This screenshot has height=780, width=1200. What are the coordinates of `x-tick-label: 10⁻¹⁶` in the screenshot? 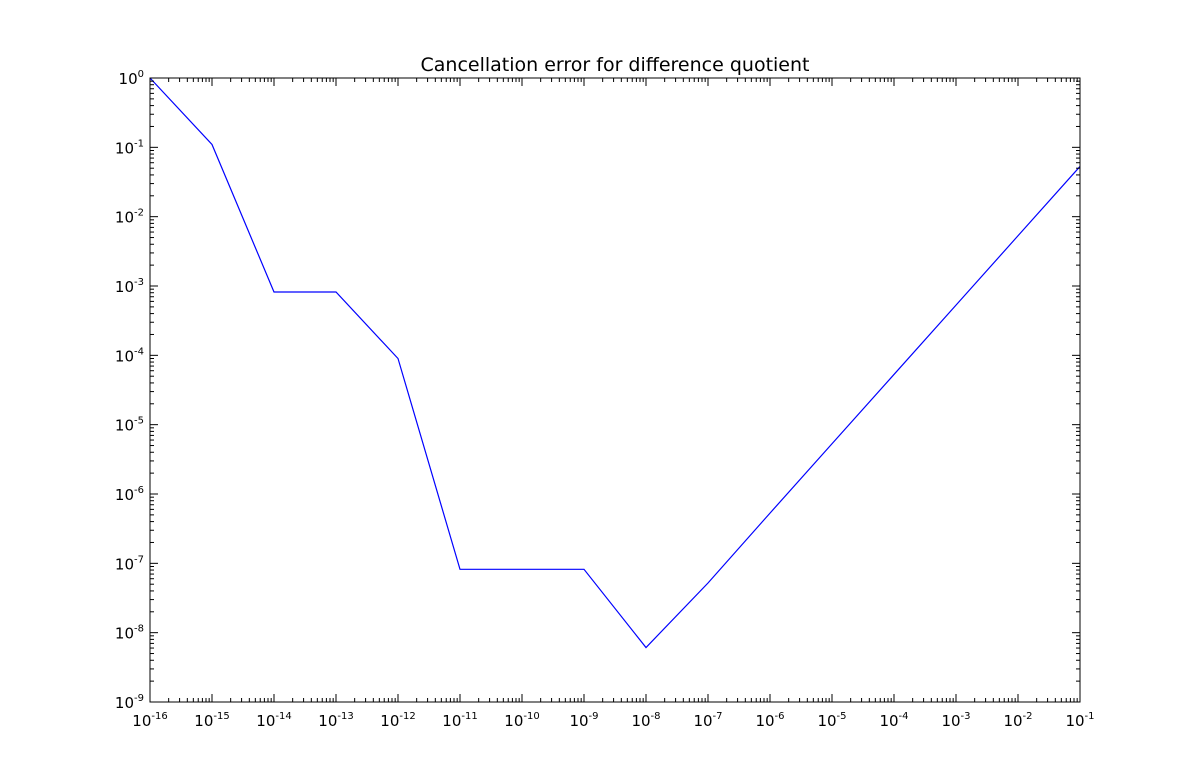 It's located at (149, 720).